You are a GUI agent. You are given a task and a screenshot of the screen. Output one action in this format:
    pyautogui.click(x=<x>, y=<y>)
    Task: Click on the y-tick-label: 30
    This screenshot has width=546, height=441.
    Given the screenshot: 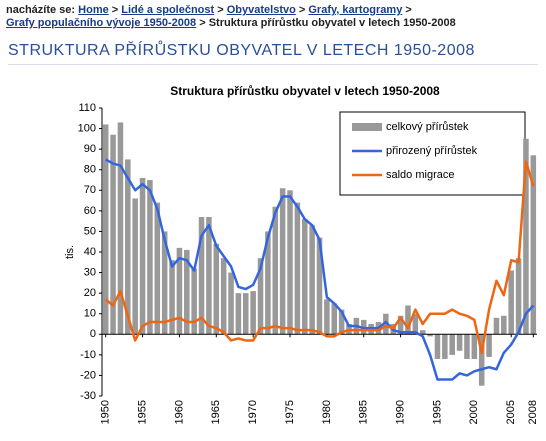 What is the action you would take?
    pyautogui.click(x=90, y=272)
    